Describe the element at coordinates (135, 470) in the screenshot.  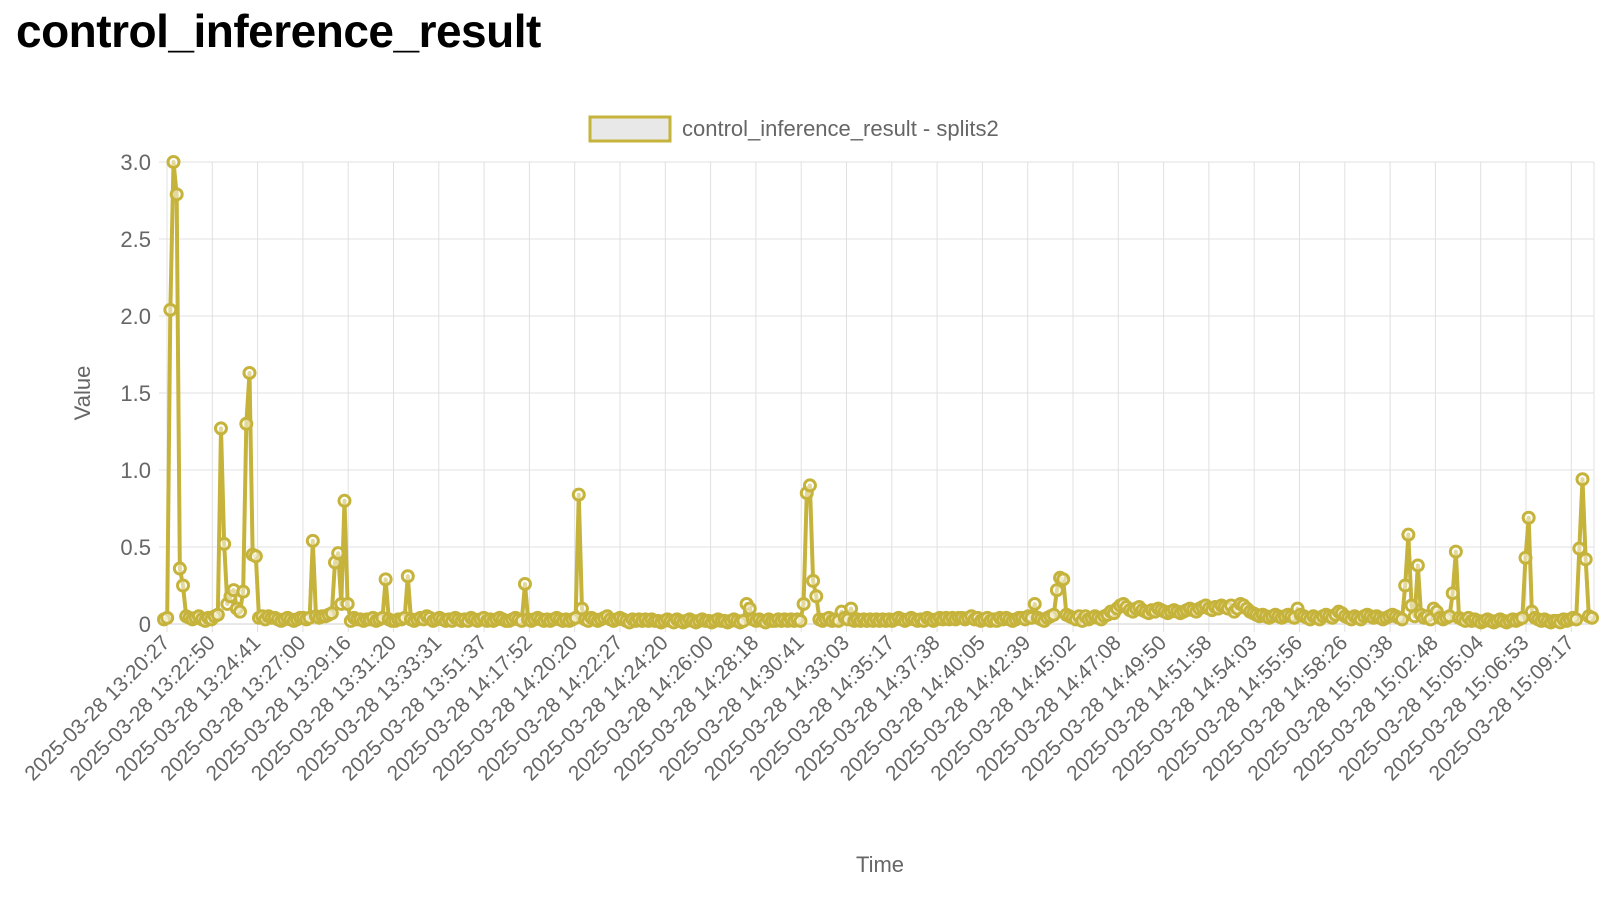
I see `y-tick-label: 1.0` at that location.